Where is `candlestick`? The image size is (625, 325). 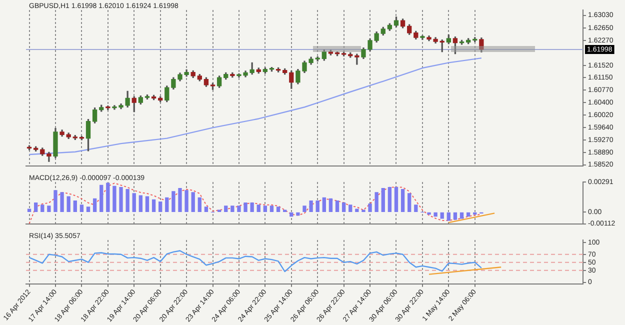 candlestick is located at coordinates (357, 59).